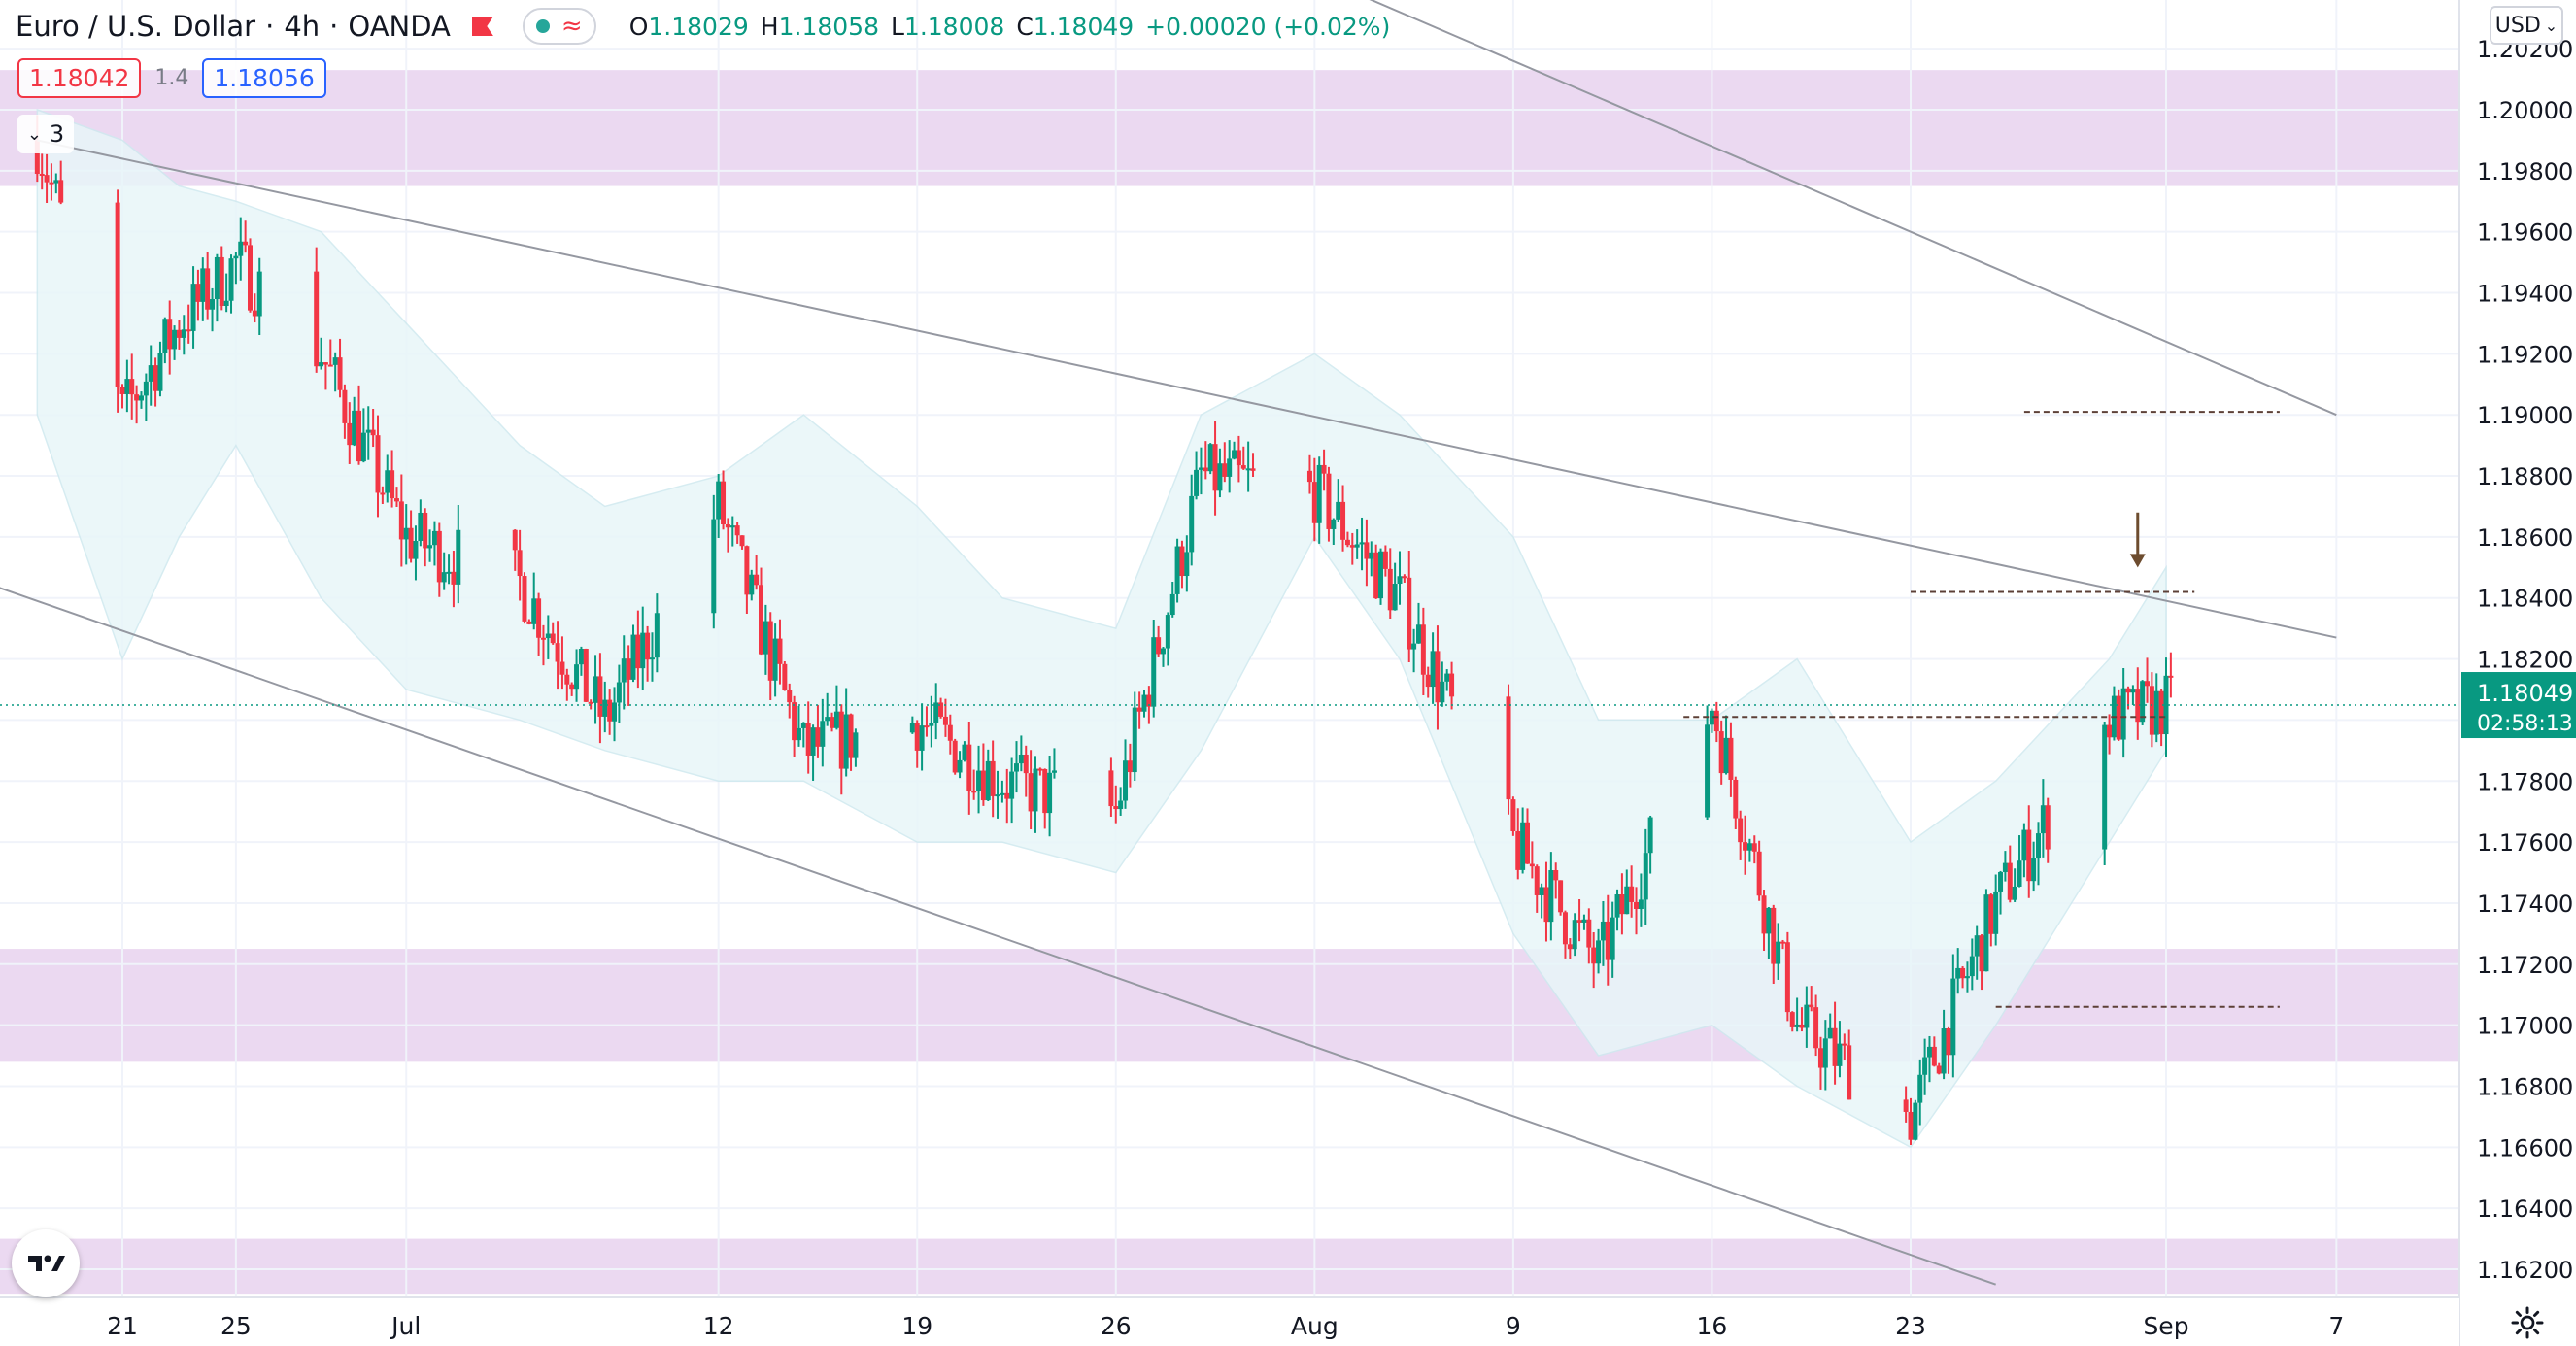 This screenshot has height=1346, width=2576. What do you see at coordinates (1315, 1326) in the screenshot?
I see `time-tick-label: Aug` at bounding box center [1315, 1326].